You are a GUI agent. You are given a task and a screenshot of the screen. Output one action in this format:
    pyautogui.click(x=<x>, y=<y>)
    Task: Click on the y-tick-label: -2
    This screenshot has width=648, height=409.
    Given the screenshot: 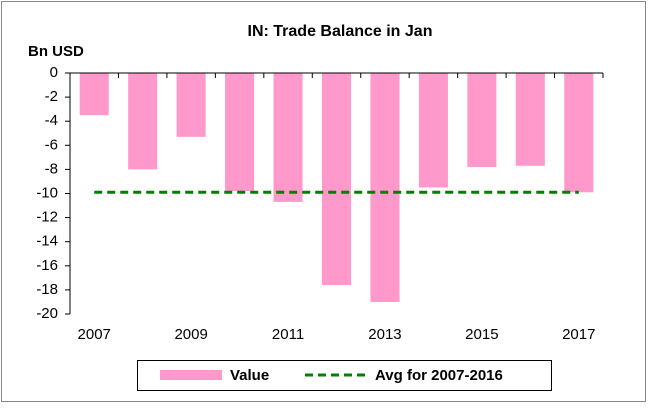 What is the action you would take?
    pyautogui.click(x=51, y=96)
    